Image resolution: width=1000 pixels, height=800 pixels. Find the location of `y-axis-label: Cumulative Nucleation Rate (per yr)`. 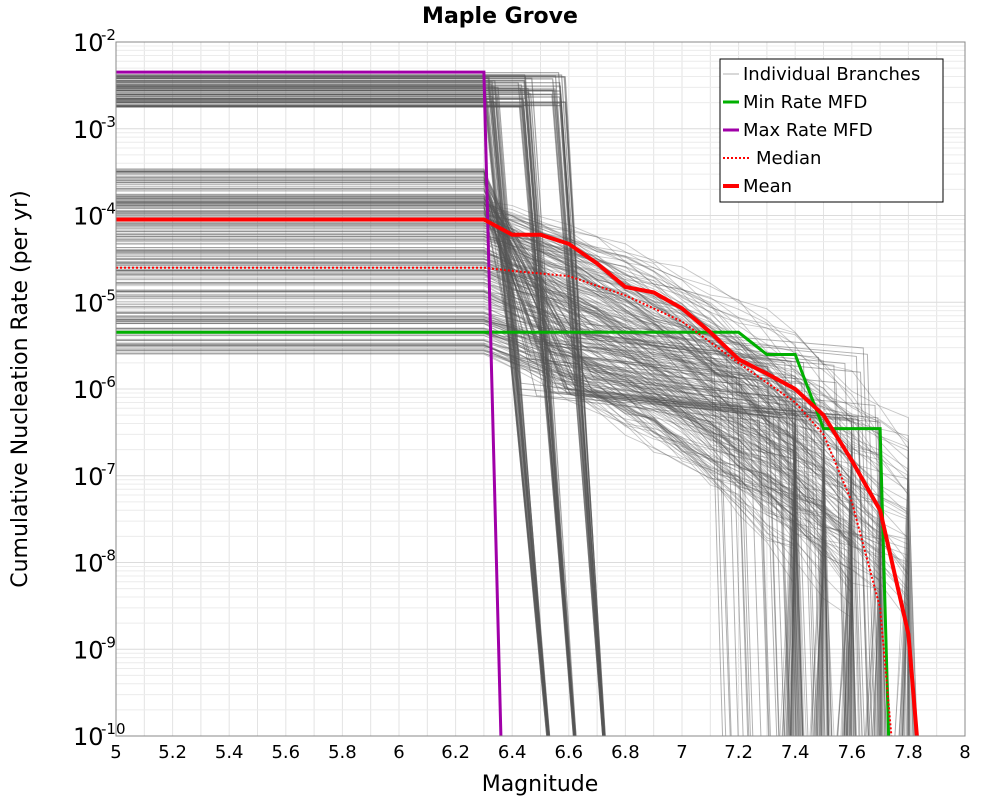

y-axis-label: Cumulative Nucleation Rate (per yr) is located at coordinates (20, 389).